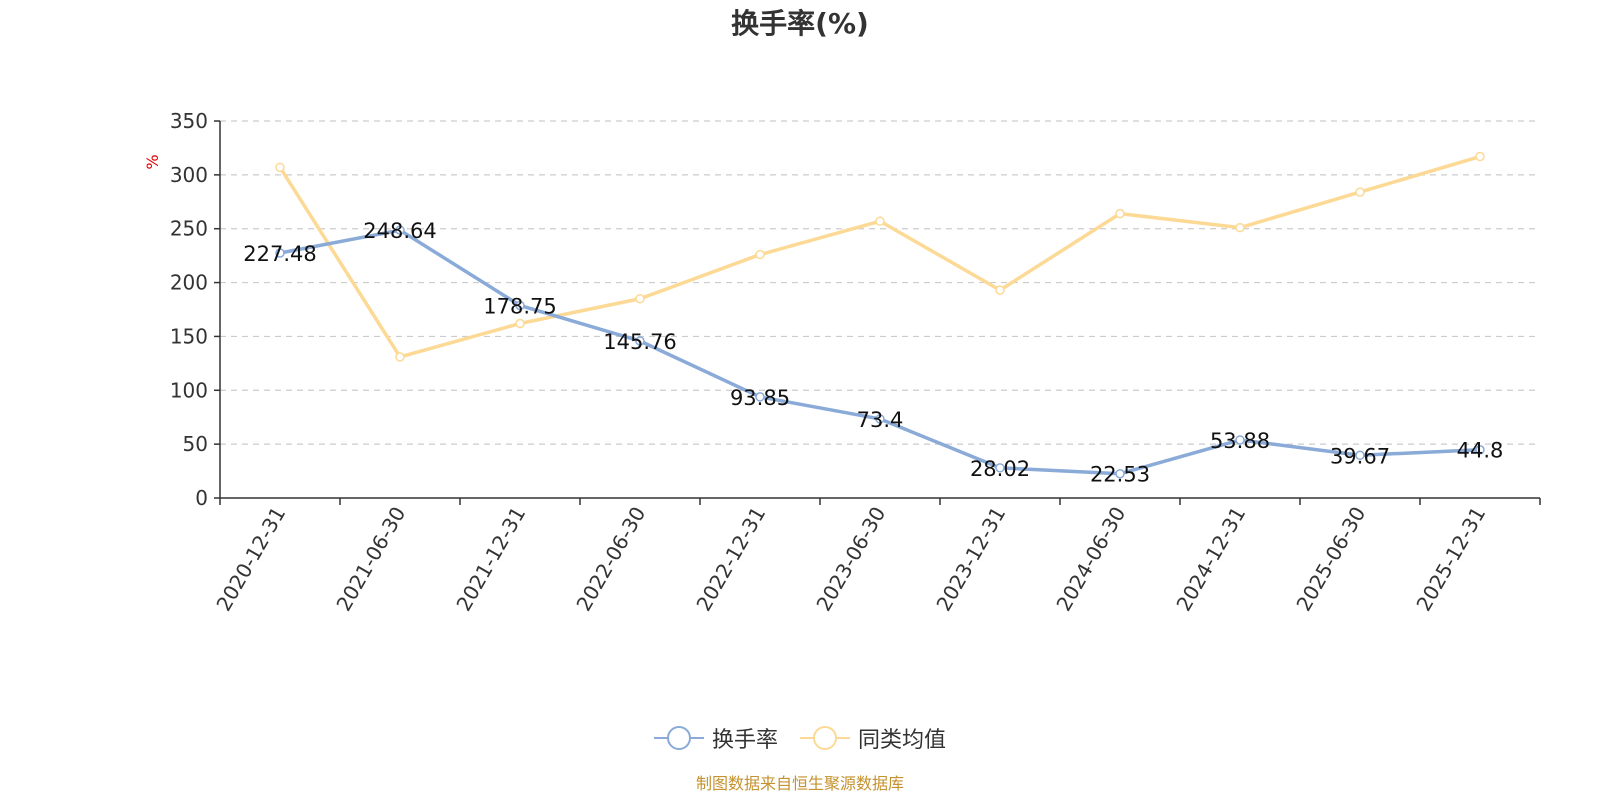  I want to click on legend-item-peer-average: 同类均值, so click(873, 738).